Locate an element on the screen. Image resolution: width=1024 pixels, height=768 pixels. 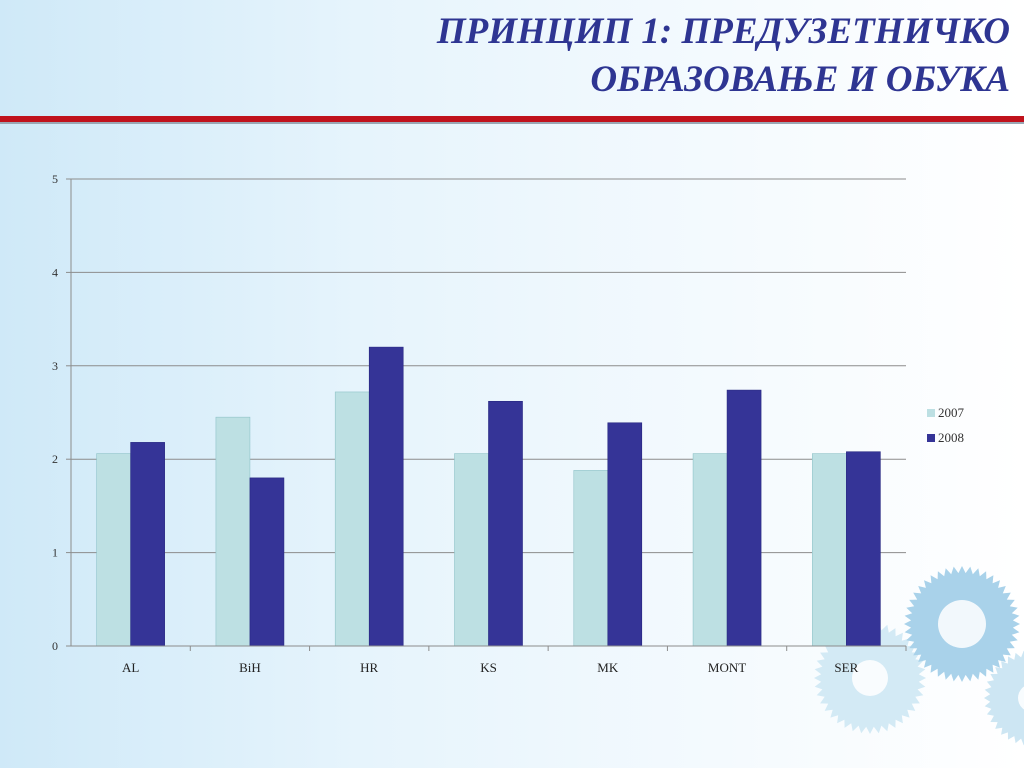
y-tick-label: 2 is located at coordinates (55, 459).